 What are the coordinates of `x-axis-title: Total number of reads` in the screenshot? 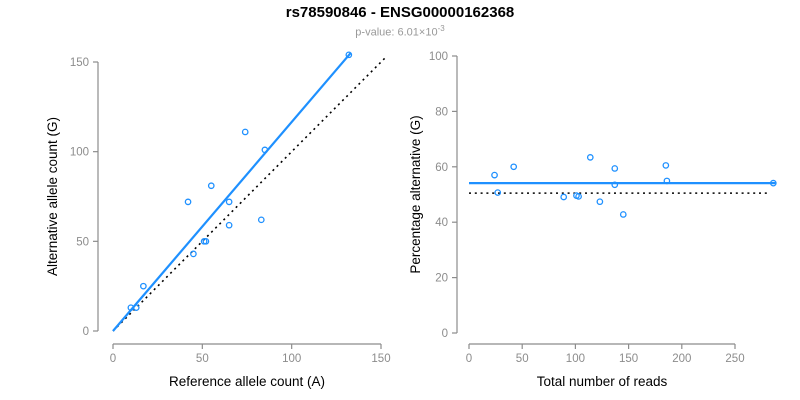 It's located at (602, 381).